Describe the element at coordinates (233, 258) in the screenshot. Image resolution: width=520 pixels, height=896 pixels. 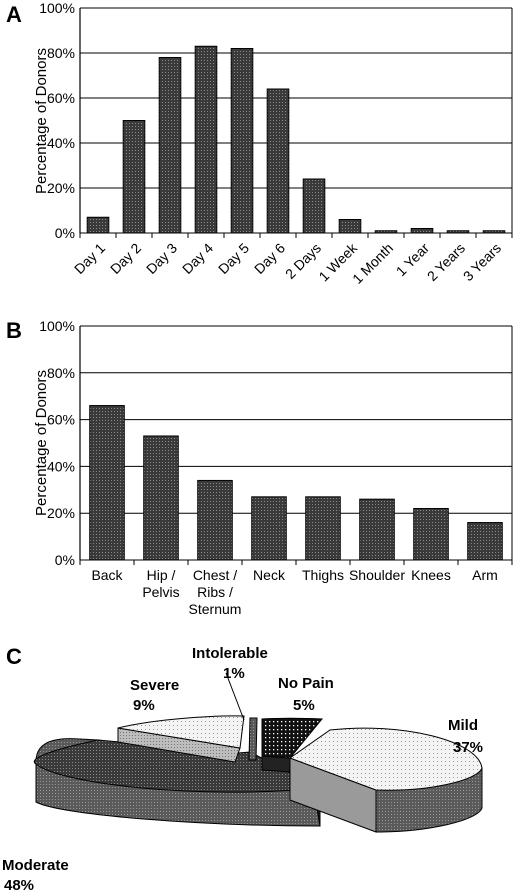
I see `x-tick-label: Day 5` at that location.